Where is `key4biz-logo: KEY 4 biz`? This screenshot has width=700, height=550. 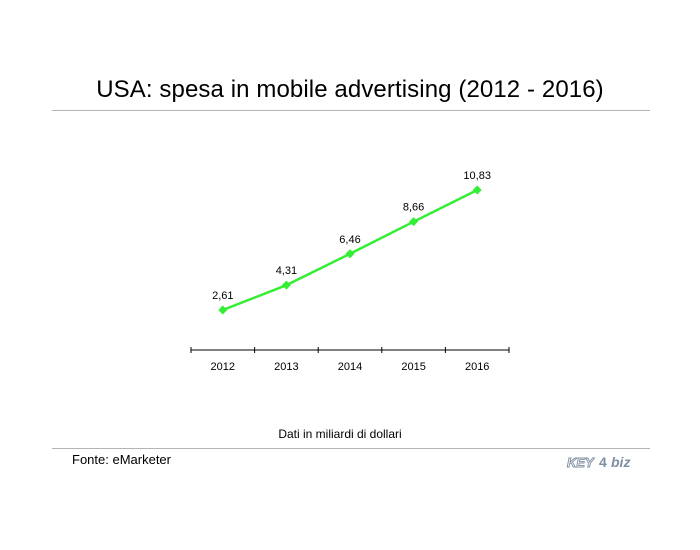 key4biz-logo: KEY 4 biz is located at coordinates (599, 462).